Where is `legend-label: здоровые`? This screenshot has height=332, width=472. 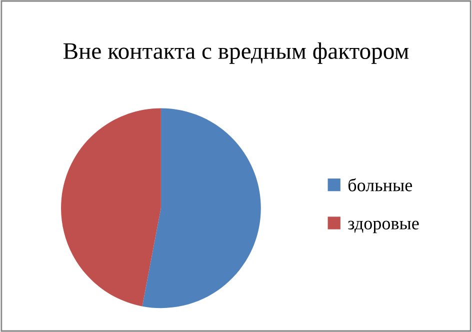 legend-label: здоровые is located at coordinates (383, 227).